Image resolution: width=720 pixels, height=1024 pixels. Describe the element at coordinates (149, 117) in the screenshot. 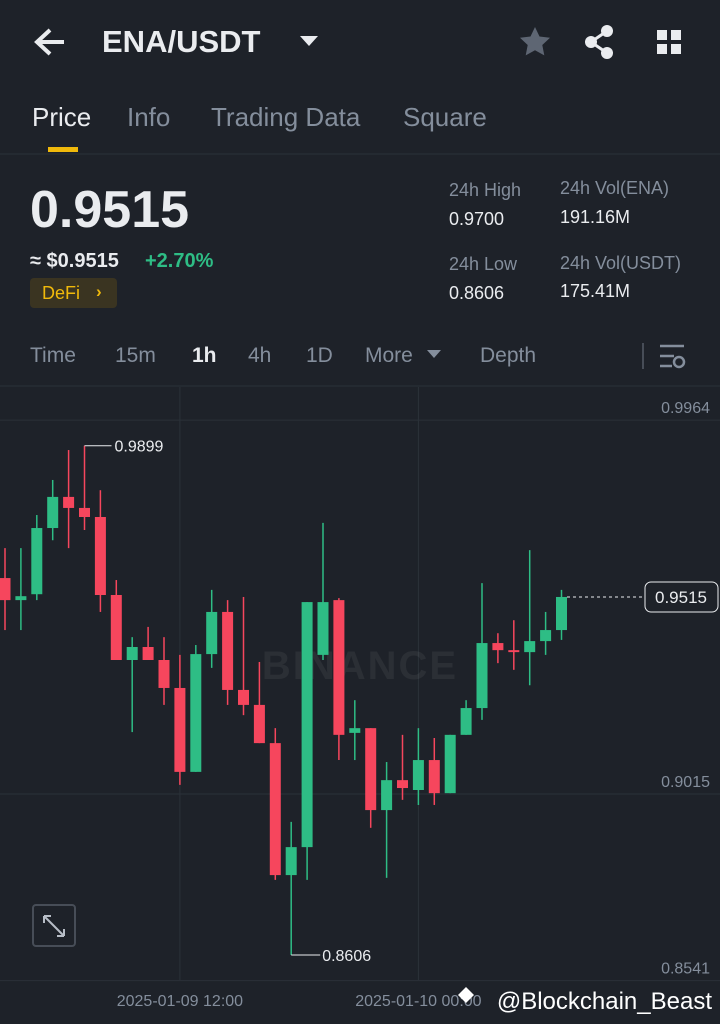

I see `tab: Info` at that location.